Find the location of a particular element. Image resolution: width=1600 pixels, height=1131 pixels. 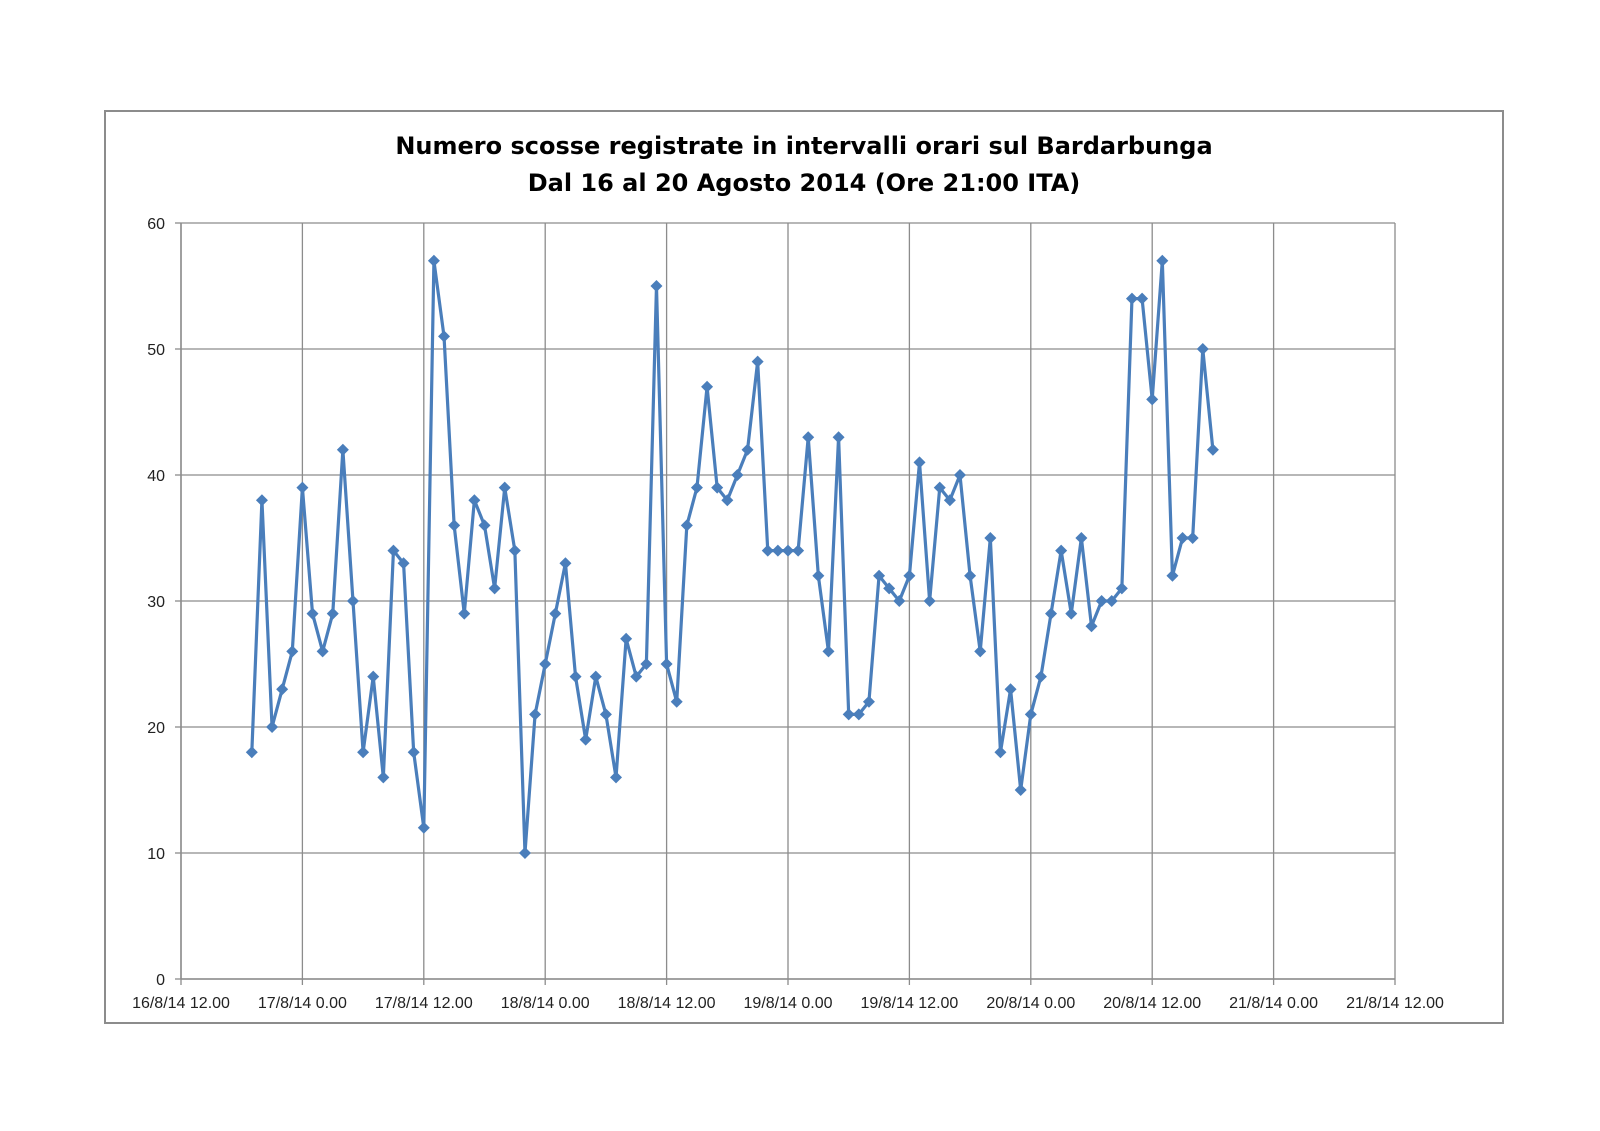

x-tick-label: 21/8/14 12.00 is located at coordinates (1395, 1003).